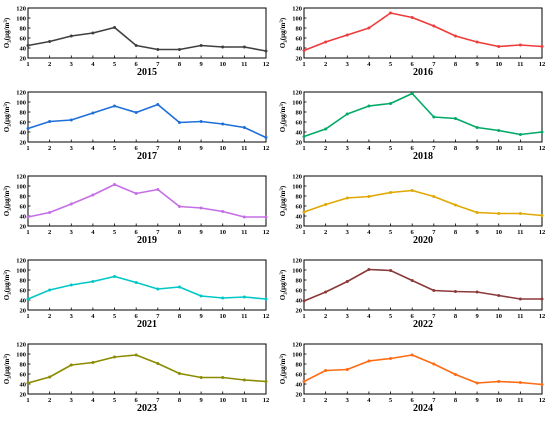 The width and height of the screenshot is (550, 424). What do you see at coordinates (147, 324) in the screenshot?
I see `panel-title: 2021` at bounding box center [147, 324].